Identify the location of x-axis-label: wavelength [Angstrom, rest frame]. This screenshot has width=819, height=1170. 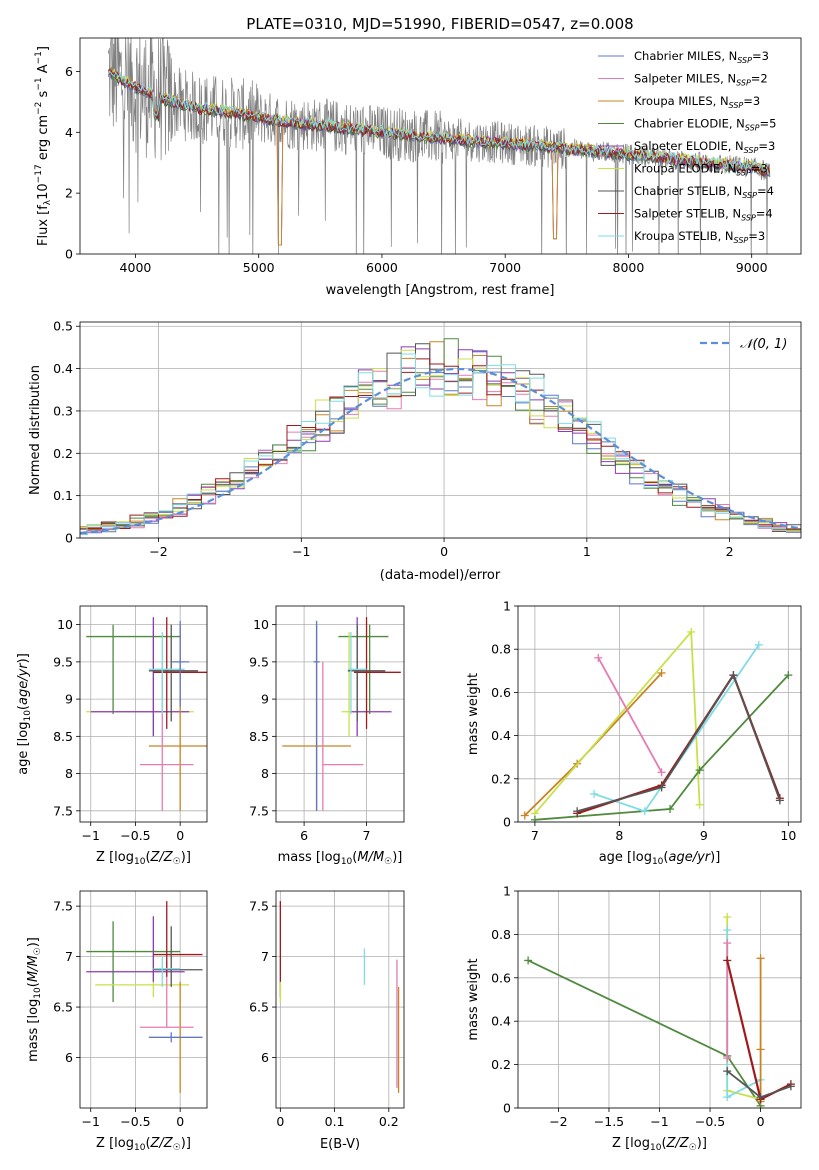
(440, 290).